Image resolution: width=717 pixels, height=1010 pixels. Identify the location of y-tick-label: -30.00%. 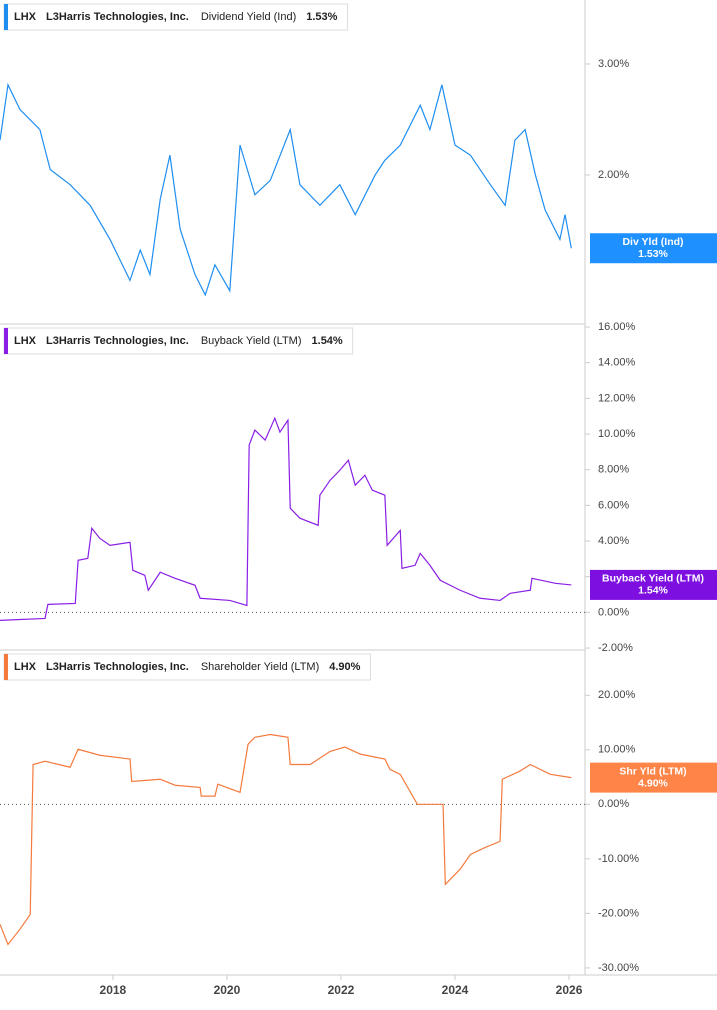
(618, 968).